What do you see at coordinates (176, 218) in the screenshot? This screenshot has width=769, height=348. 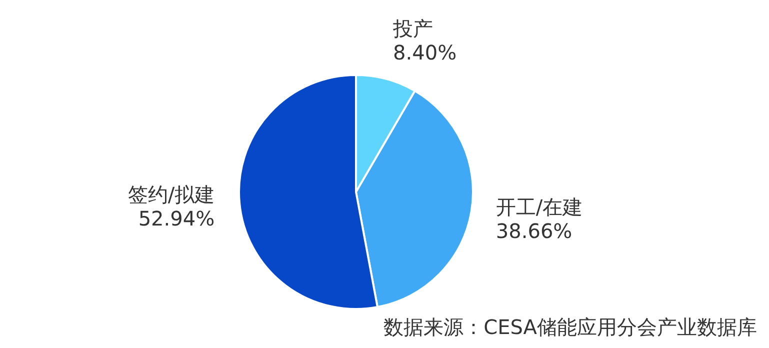 I see `data-label: 52.94%` at bounding box center [176, 218].